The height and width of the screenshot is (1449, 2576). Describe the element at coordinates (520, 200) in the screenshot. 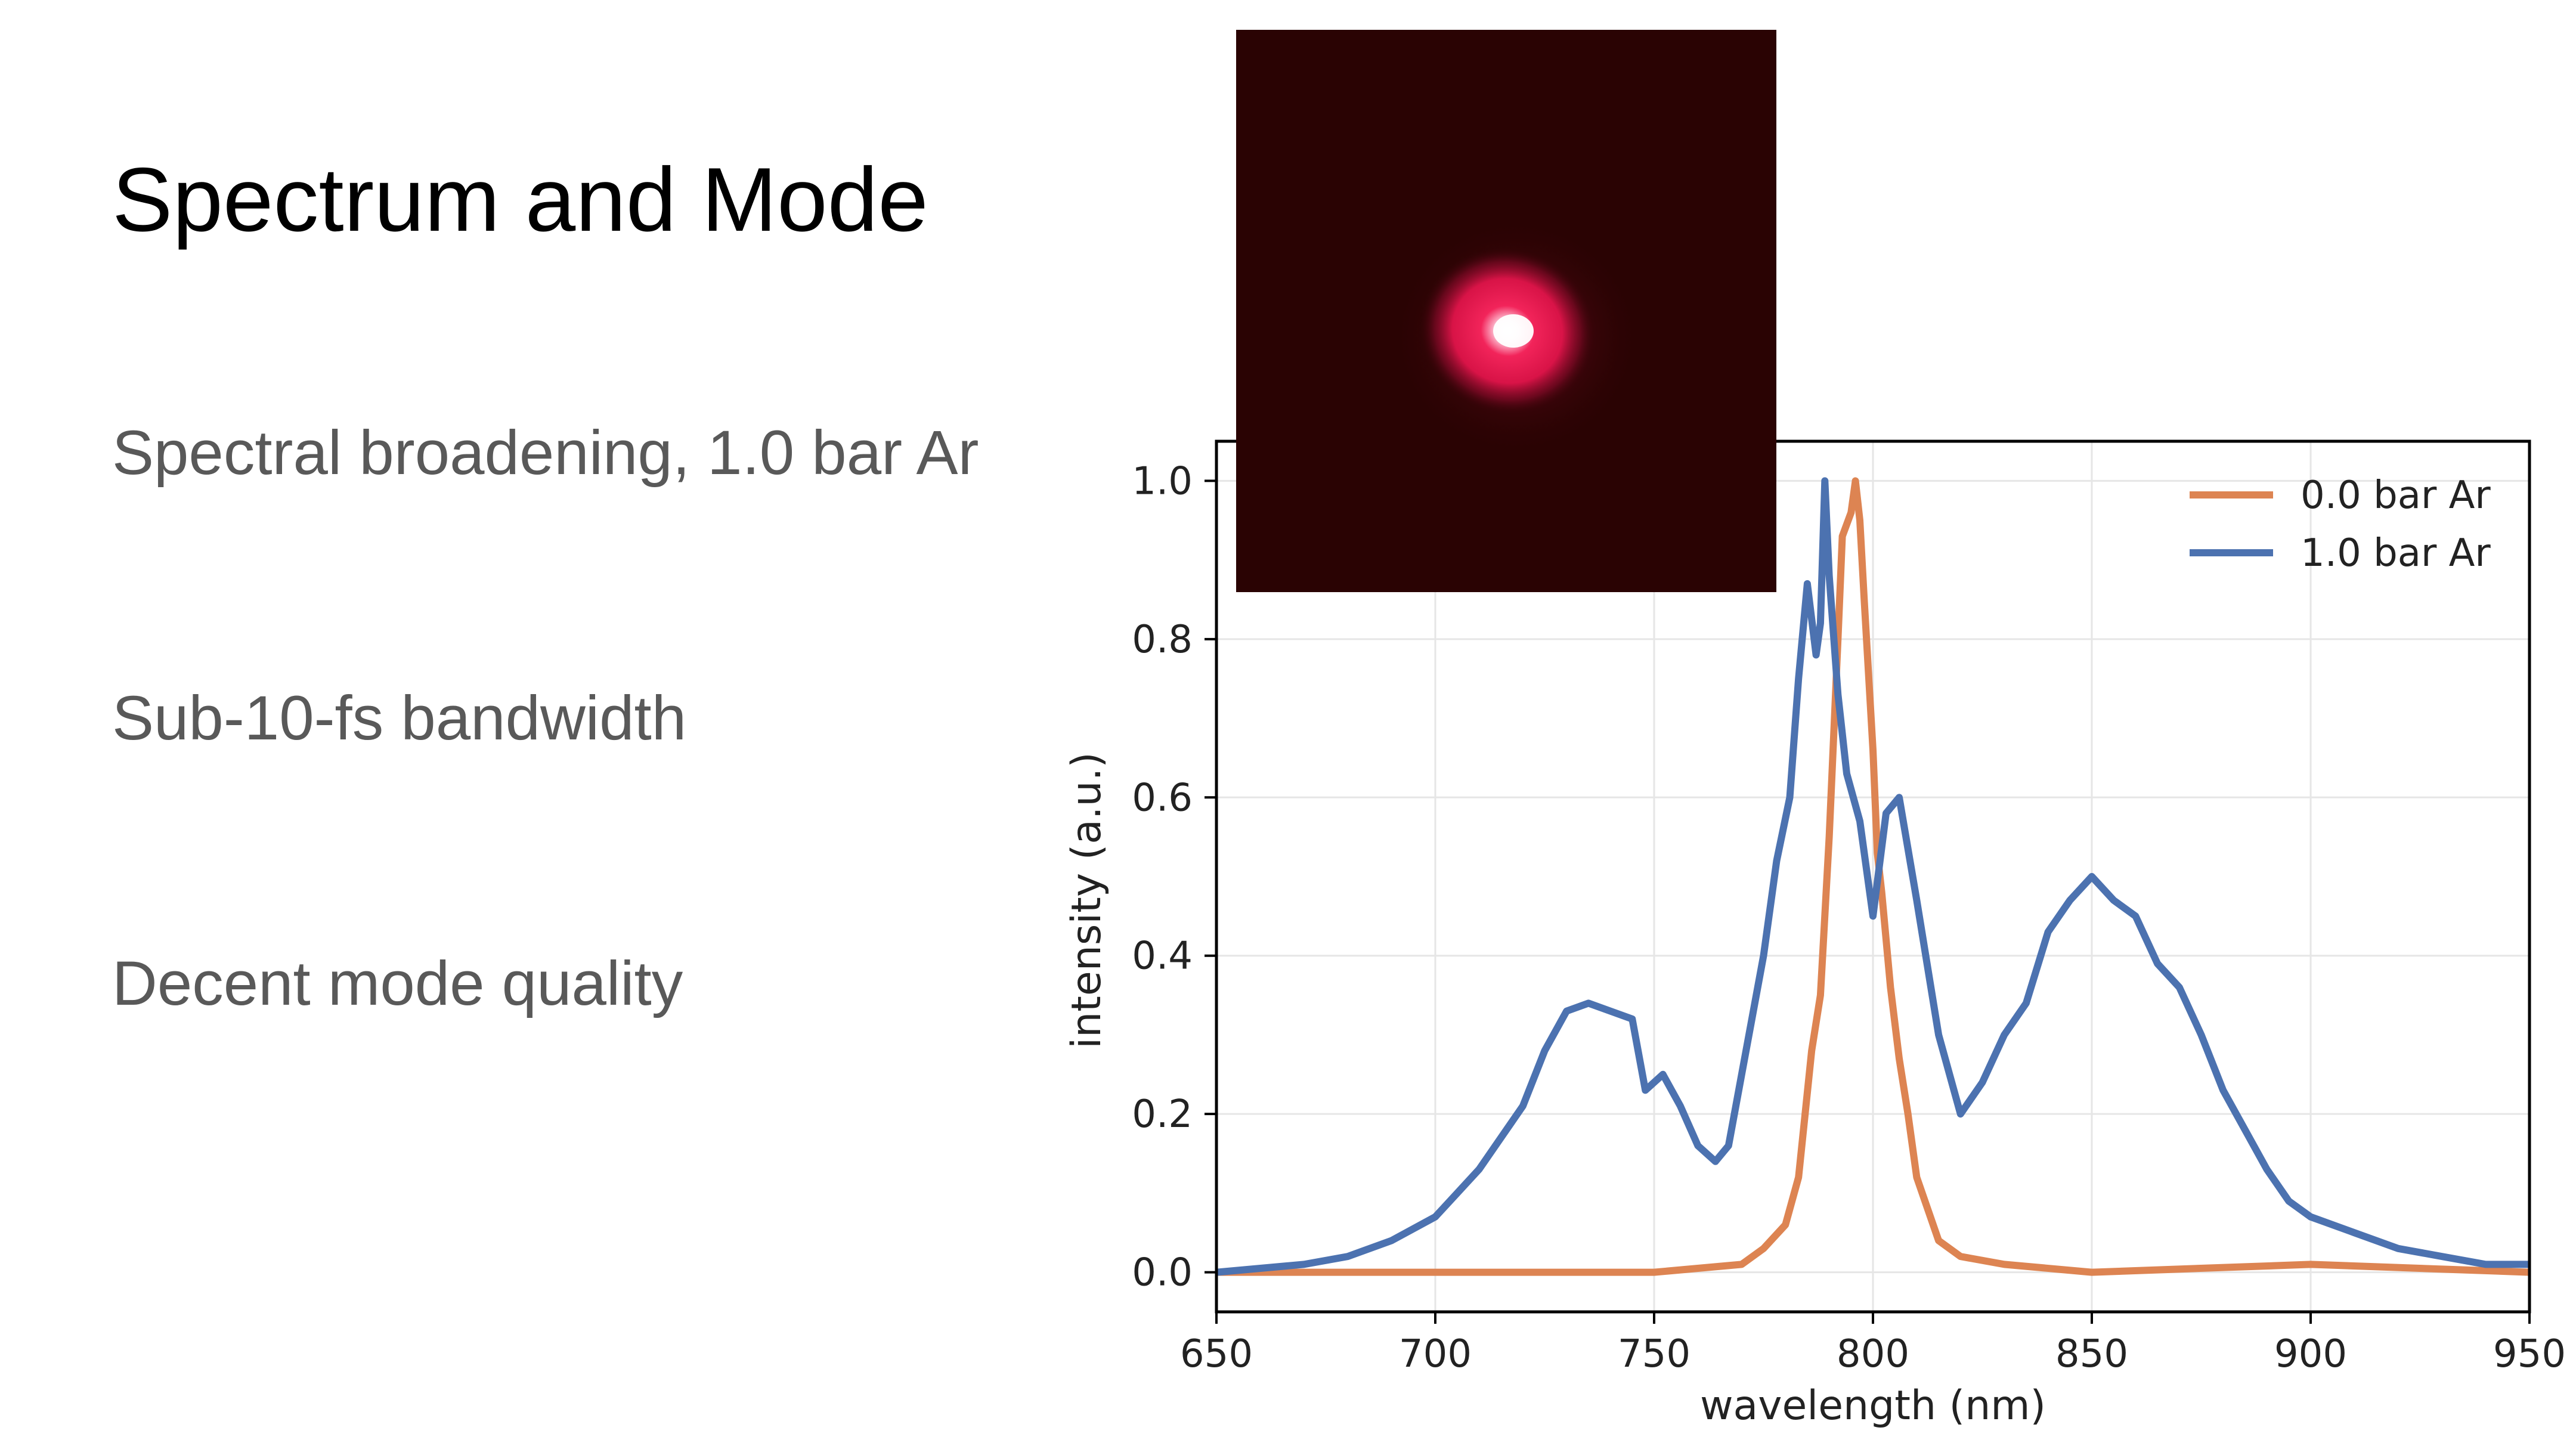

I see `slide-title: Spectrum and Mode` at that location.